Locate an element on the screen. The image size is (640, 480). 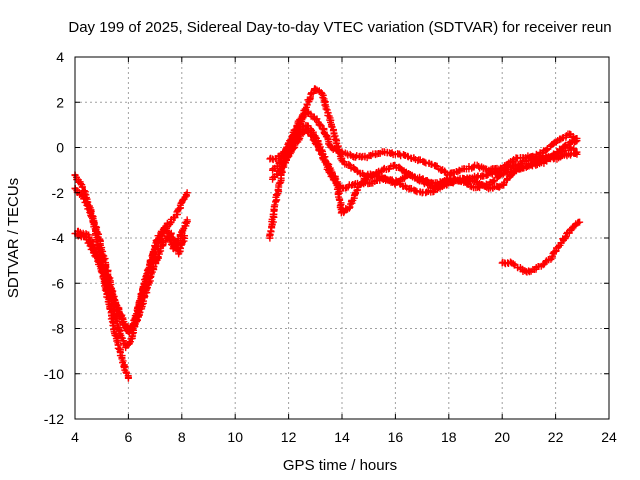
y-tick-label: -6 is located at coordinates (58, 283).